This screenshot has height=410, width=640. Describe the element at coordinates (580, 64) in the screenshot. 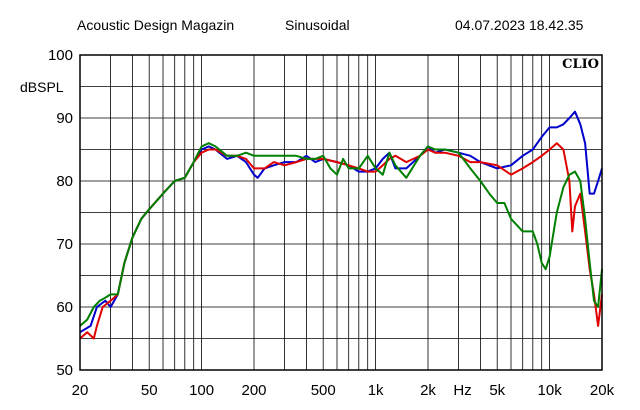

I see `brand-label: CLIO` at that location.